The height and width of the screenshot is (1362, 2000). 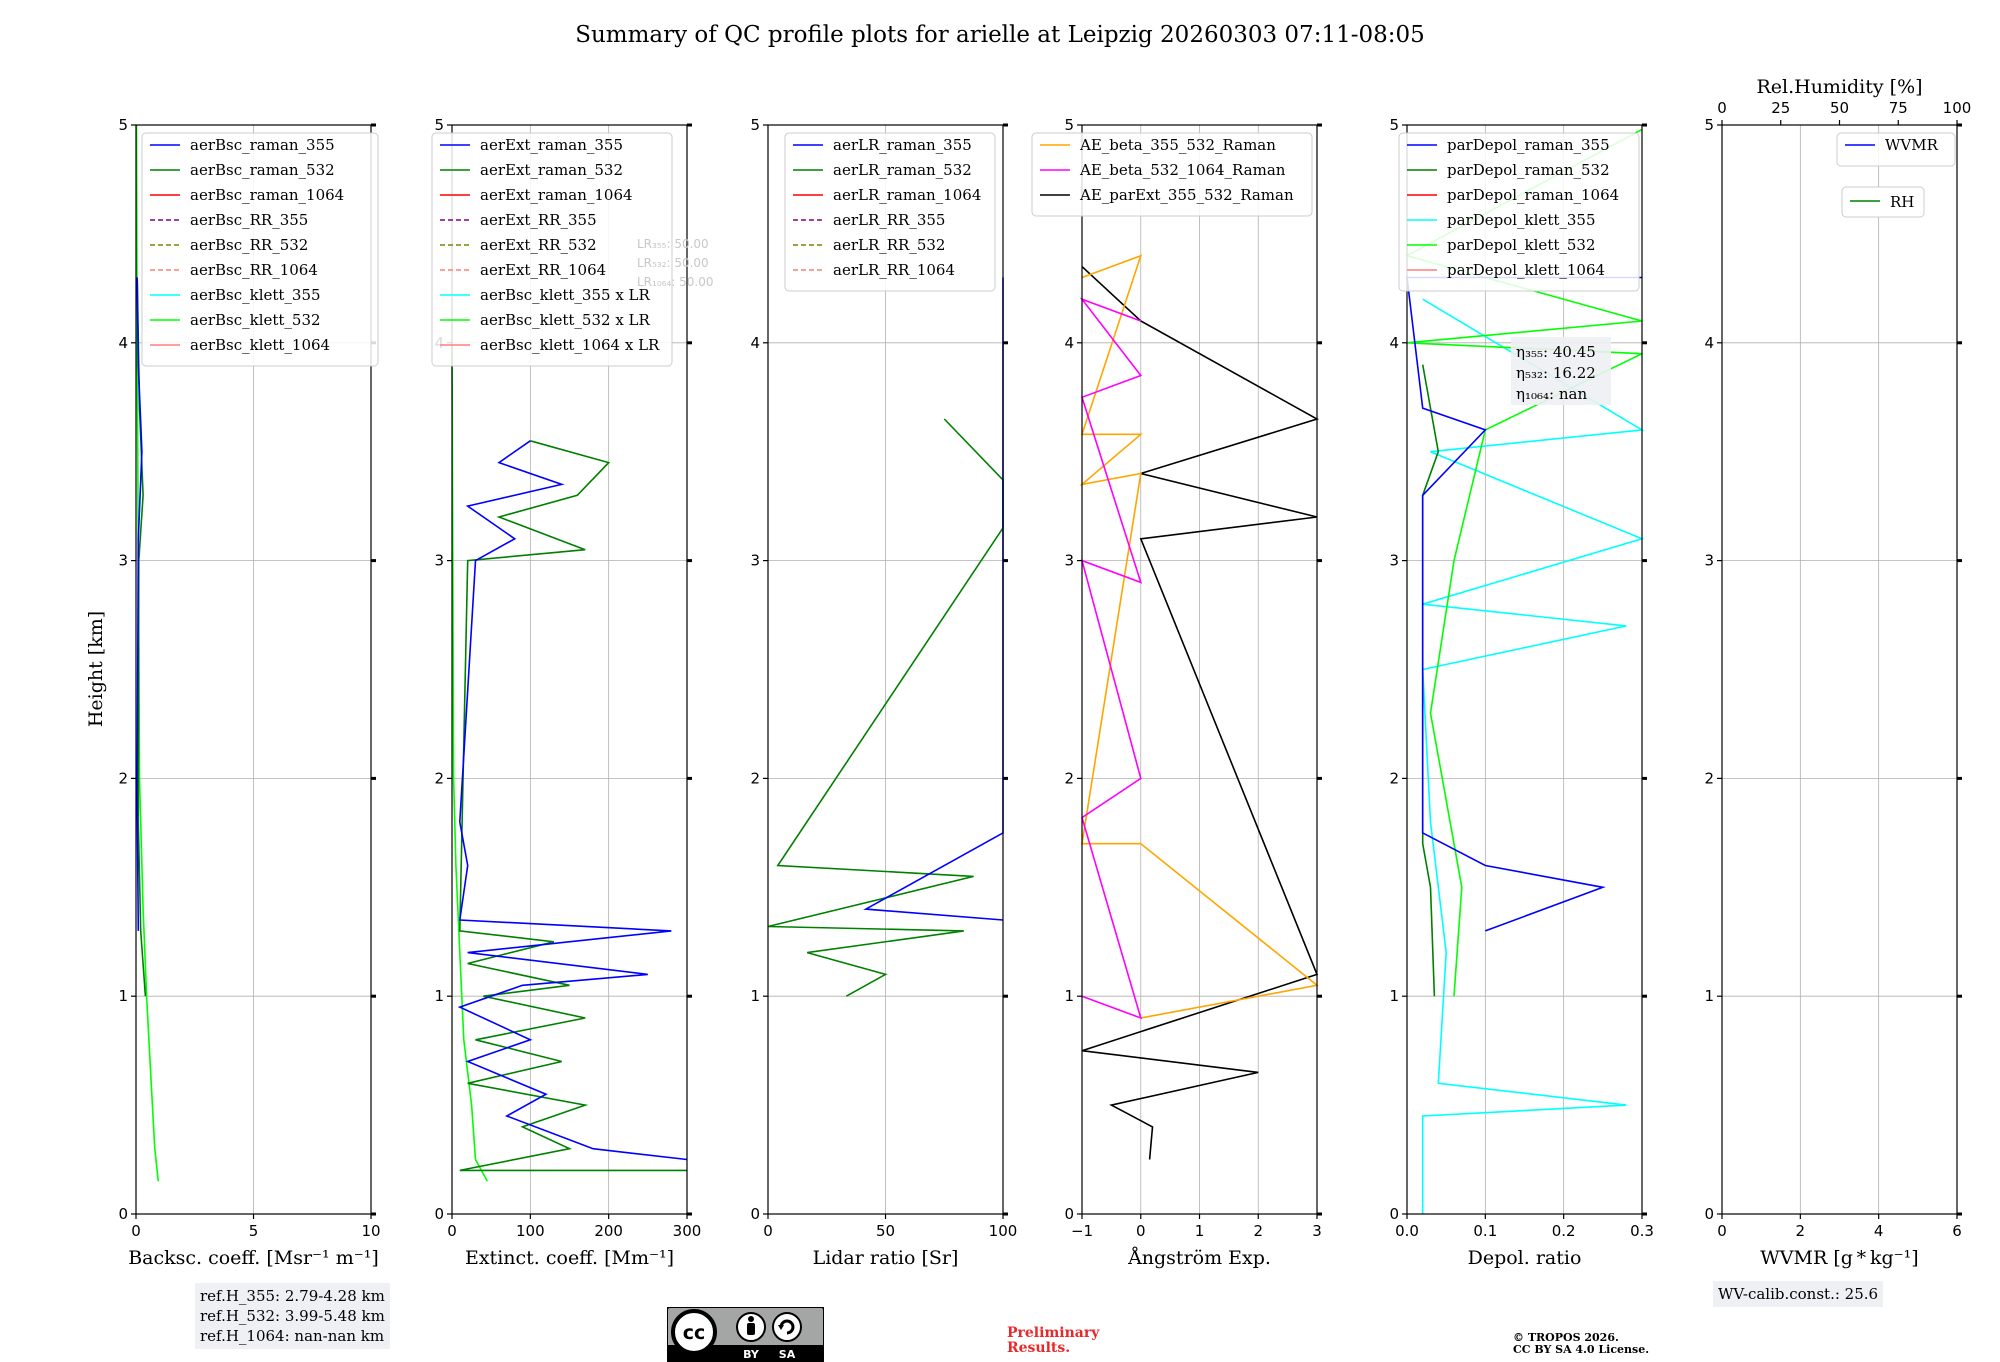 What do you see at coordinates (267, 195) in the screenshot?
I see `legend-label: aerBsc_raman_1064` at bounding box center [267, 195].